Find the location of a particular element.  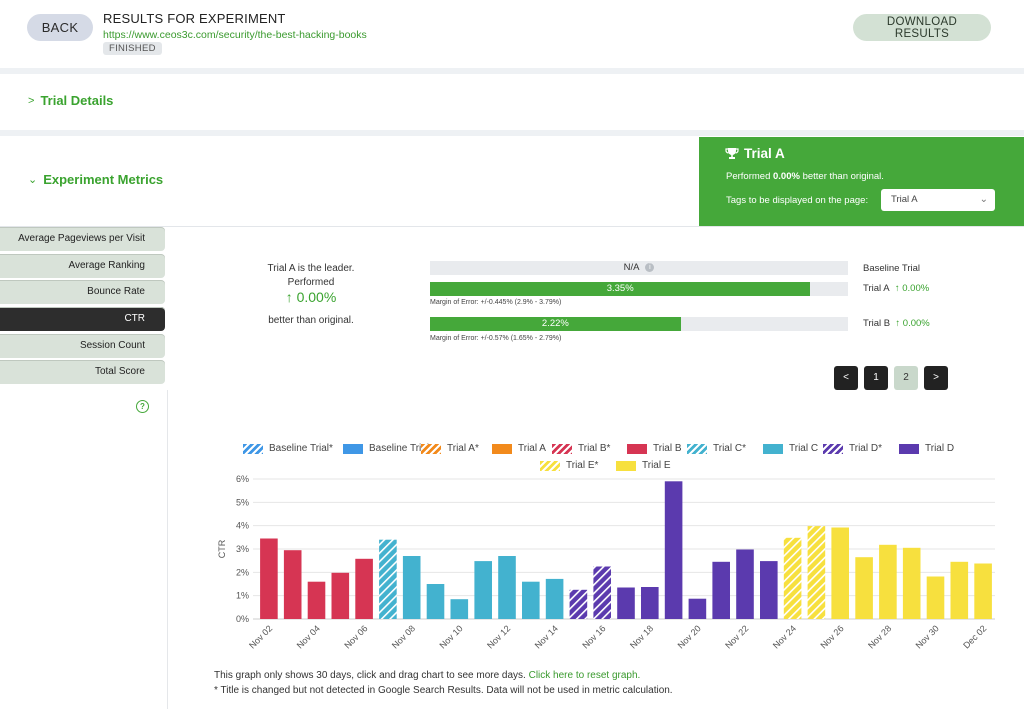

tags-select: Trial A ⌄ is located at coordinates (938, 200).